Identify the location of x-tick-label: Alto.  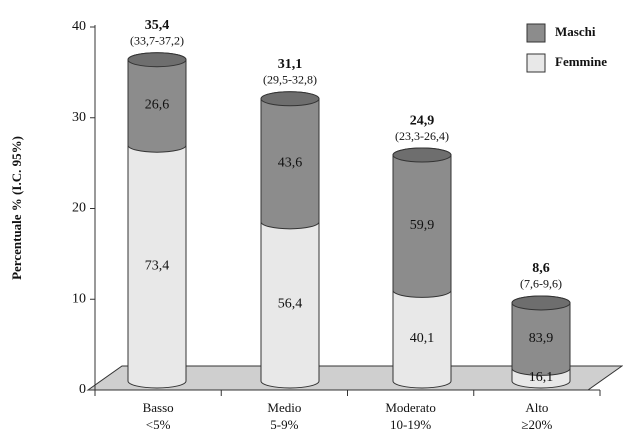
(536, 407).